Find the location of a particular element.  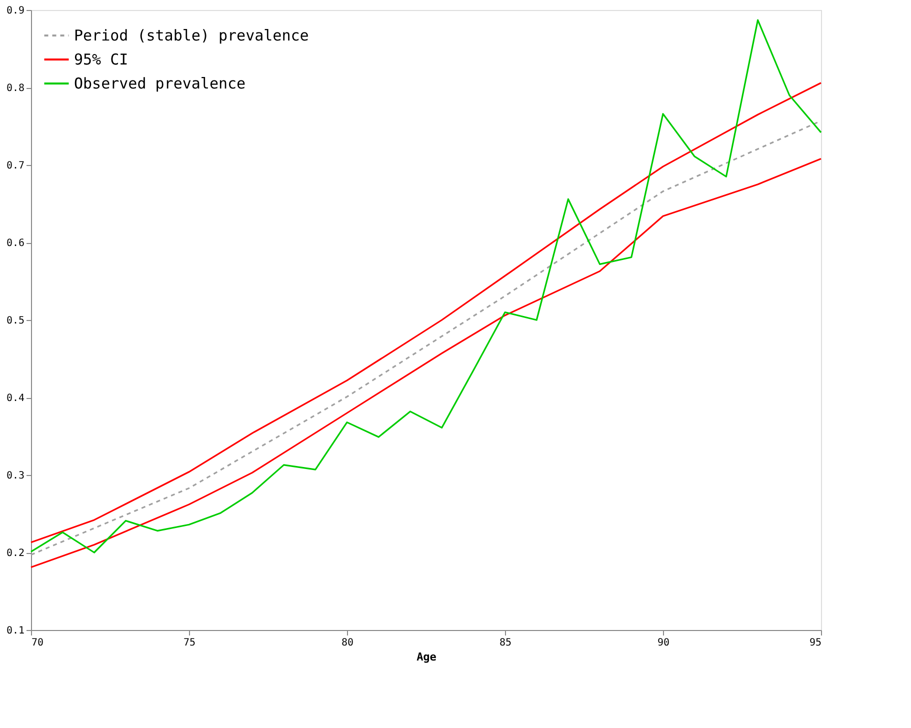

y-tick-label: 0.9 is located at coordinates (15, 11).